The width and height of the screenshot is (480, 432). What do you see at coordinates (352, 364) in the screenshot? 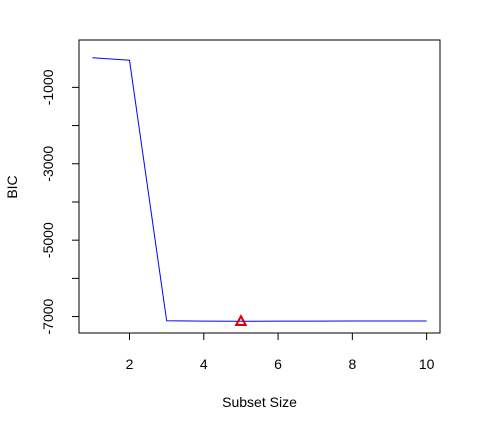
I see `x-tick-label: 8` at bounding box center [352, 364].